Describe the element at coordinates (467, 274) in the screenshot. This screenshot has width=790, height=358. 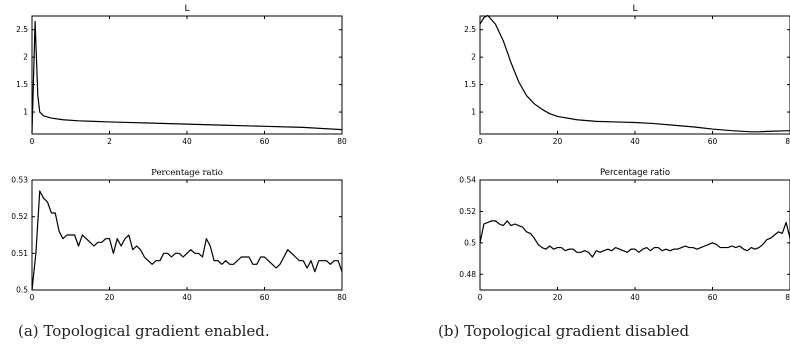
I see `y-tick-label: 0.48` at that location.